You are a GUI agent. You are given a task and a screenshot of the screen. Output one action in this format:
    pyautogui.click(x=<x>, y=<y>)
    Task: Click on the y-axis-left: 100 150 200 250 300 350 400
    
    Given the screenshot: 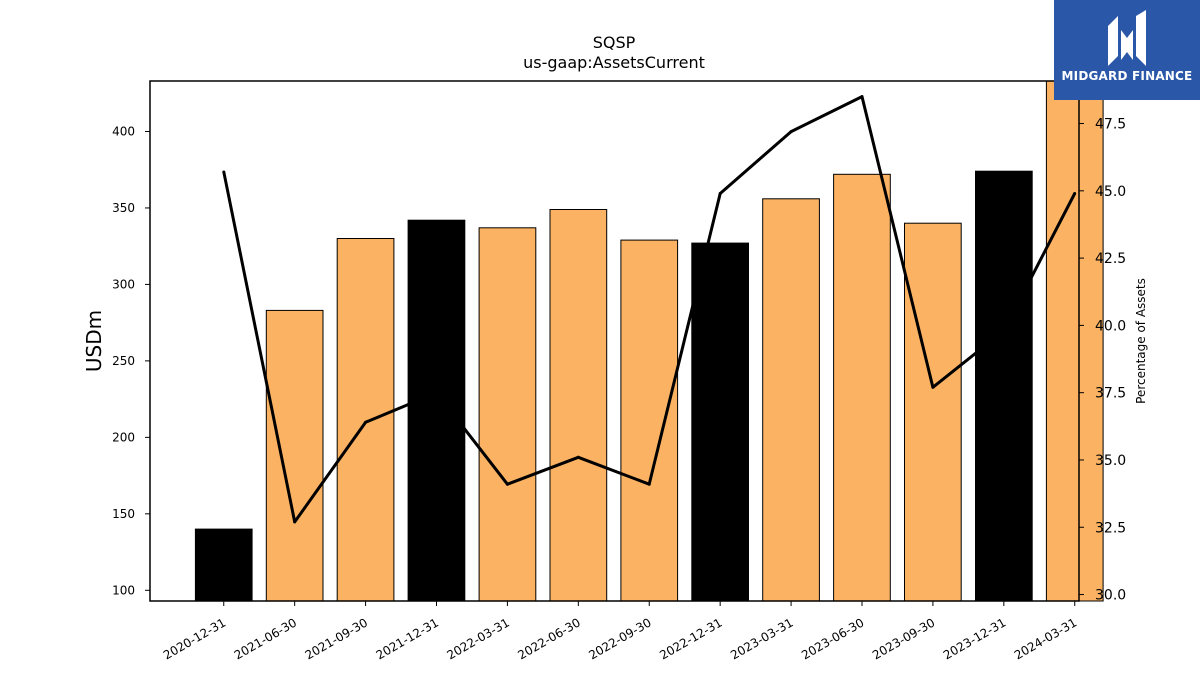 What is the action you would take?
    pyautogui.click(x=131, y=360)
    